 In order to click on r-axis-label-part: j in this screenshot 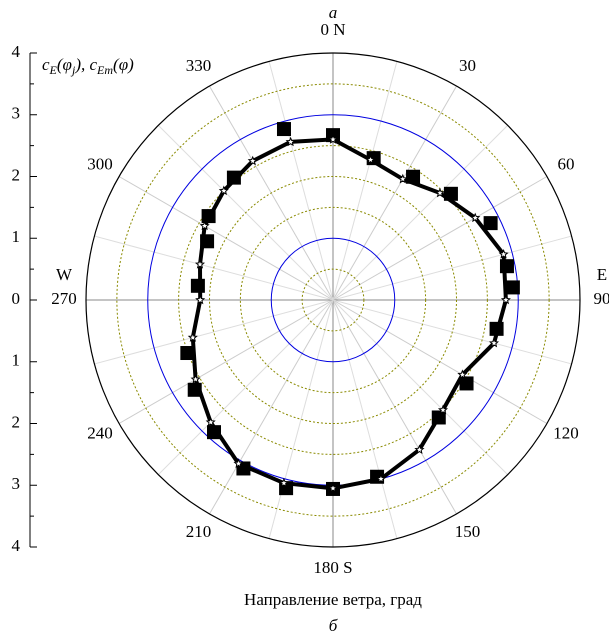, I will do `click(73, 70)`.